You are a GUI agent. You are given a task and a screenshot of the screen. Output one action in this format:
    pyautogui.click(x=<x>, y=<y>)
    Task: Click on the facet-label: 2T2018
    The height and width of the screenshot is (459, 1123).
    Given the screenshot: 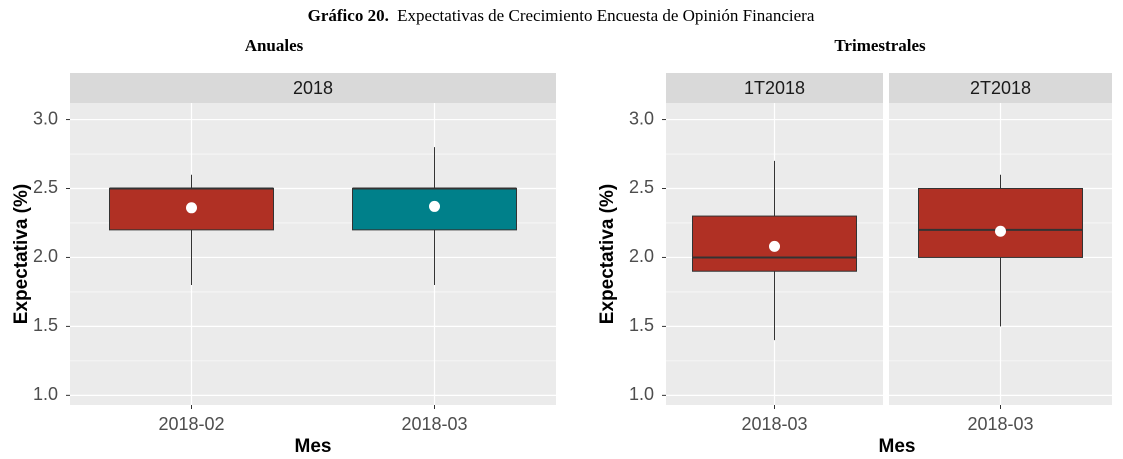 What is the action you would take?
    pyautogui.click(x=1000, y=88)
    